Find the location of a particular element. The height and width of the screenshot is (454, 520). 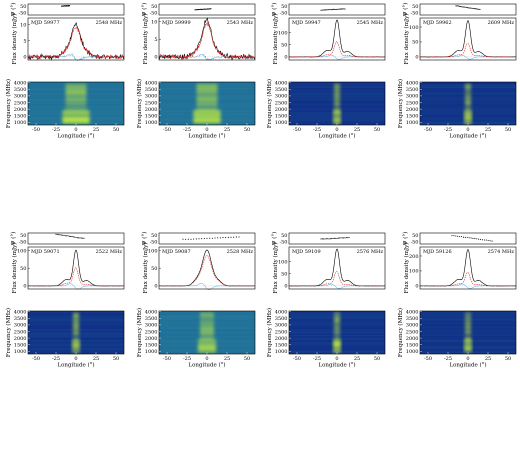

linear-pol-profile is located at coordinates (468, 279).